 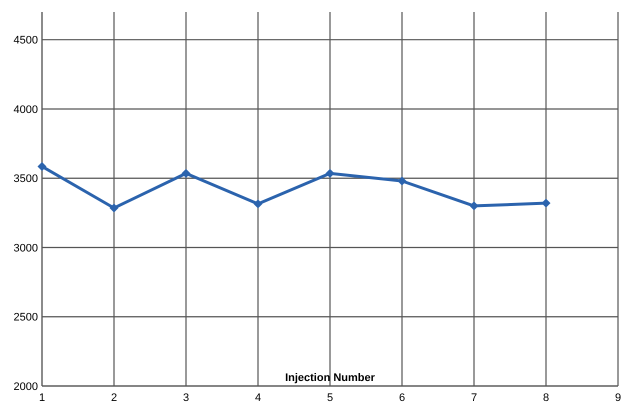 What do you see at coordinates (26, 110) in the screenshot?
I see `y-tick-label: 4000` at bounding box center [26, 110].